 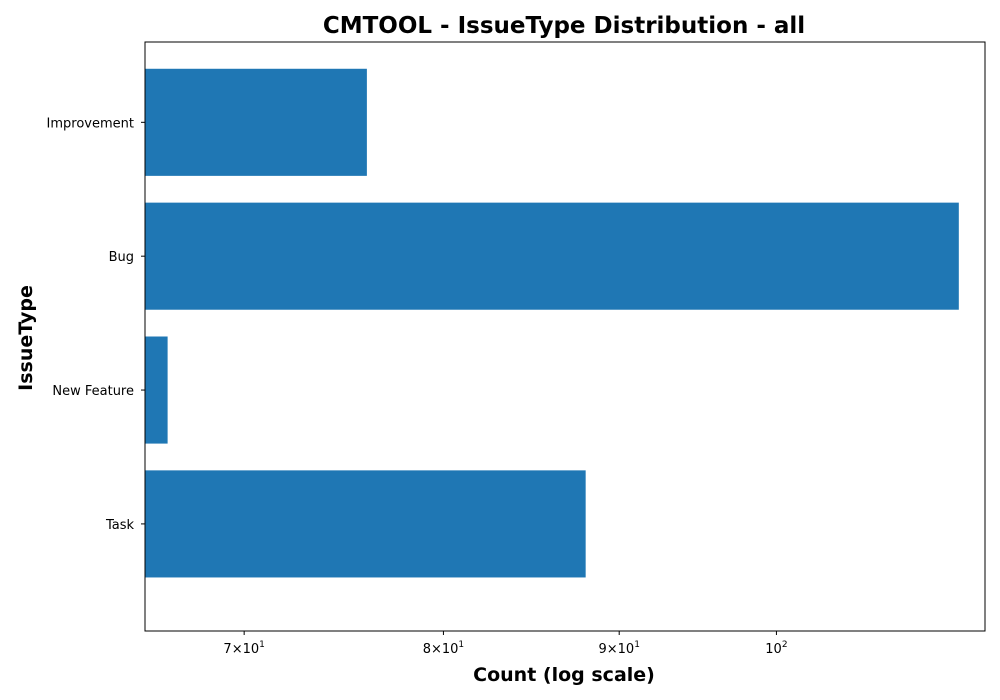 I want to click on y-axis-ticks: Improvement Bug New Feature Task, so click(x=96, y=324).